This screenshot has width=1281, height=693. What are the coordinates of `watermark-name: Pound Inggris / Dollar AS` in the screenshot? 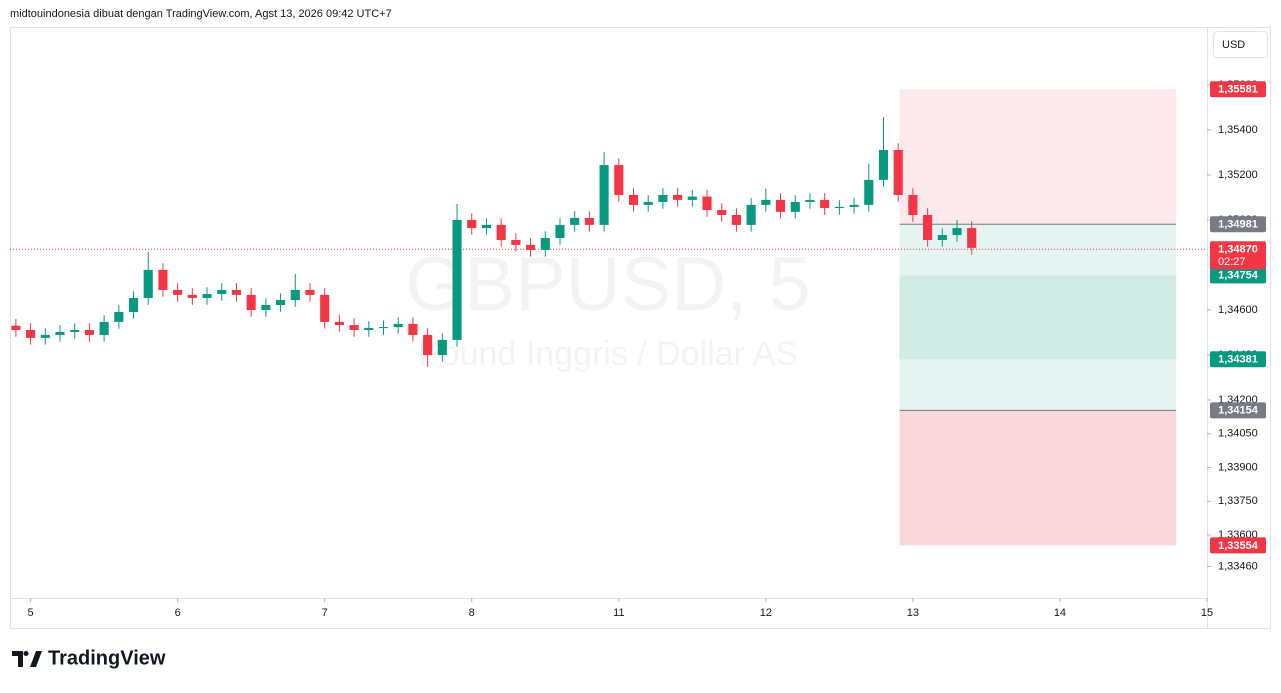 It's located at (608, 354).